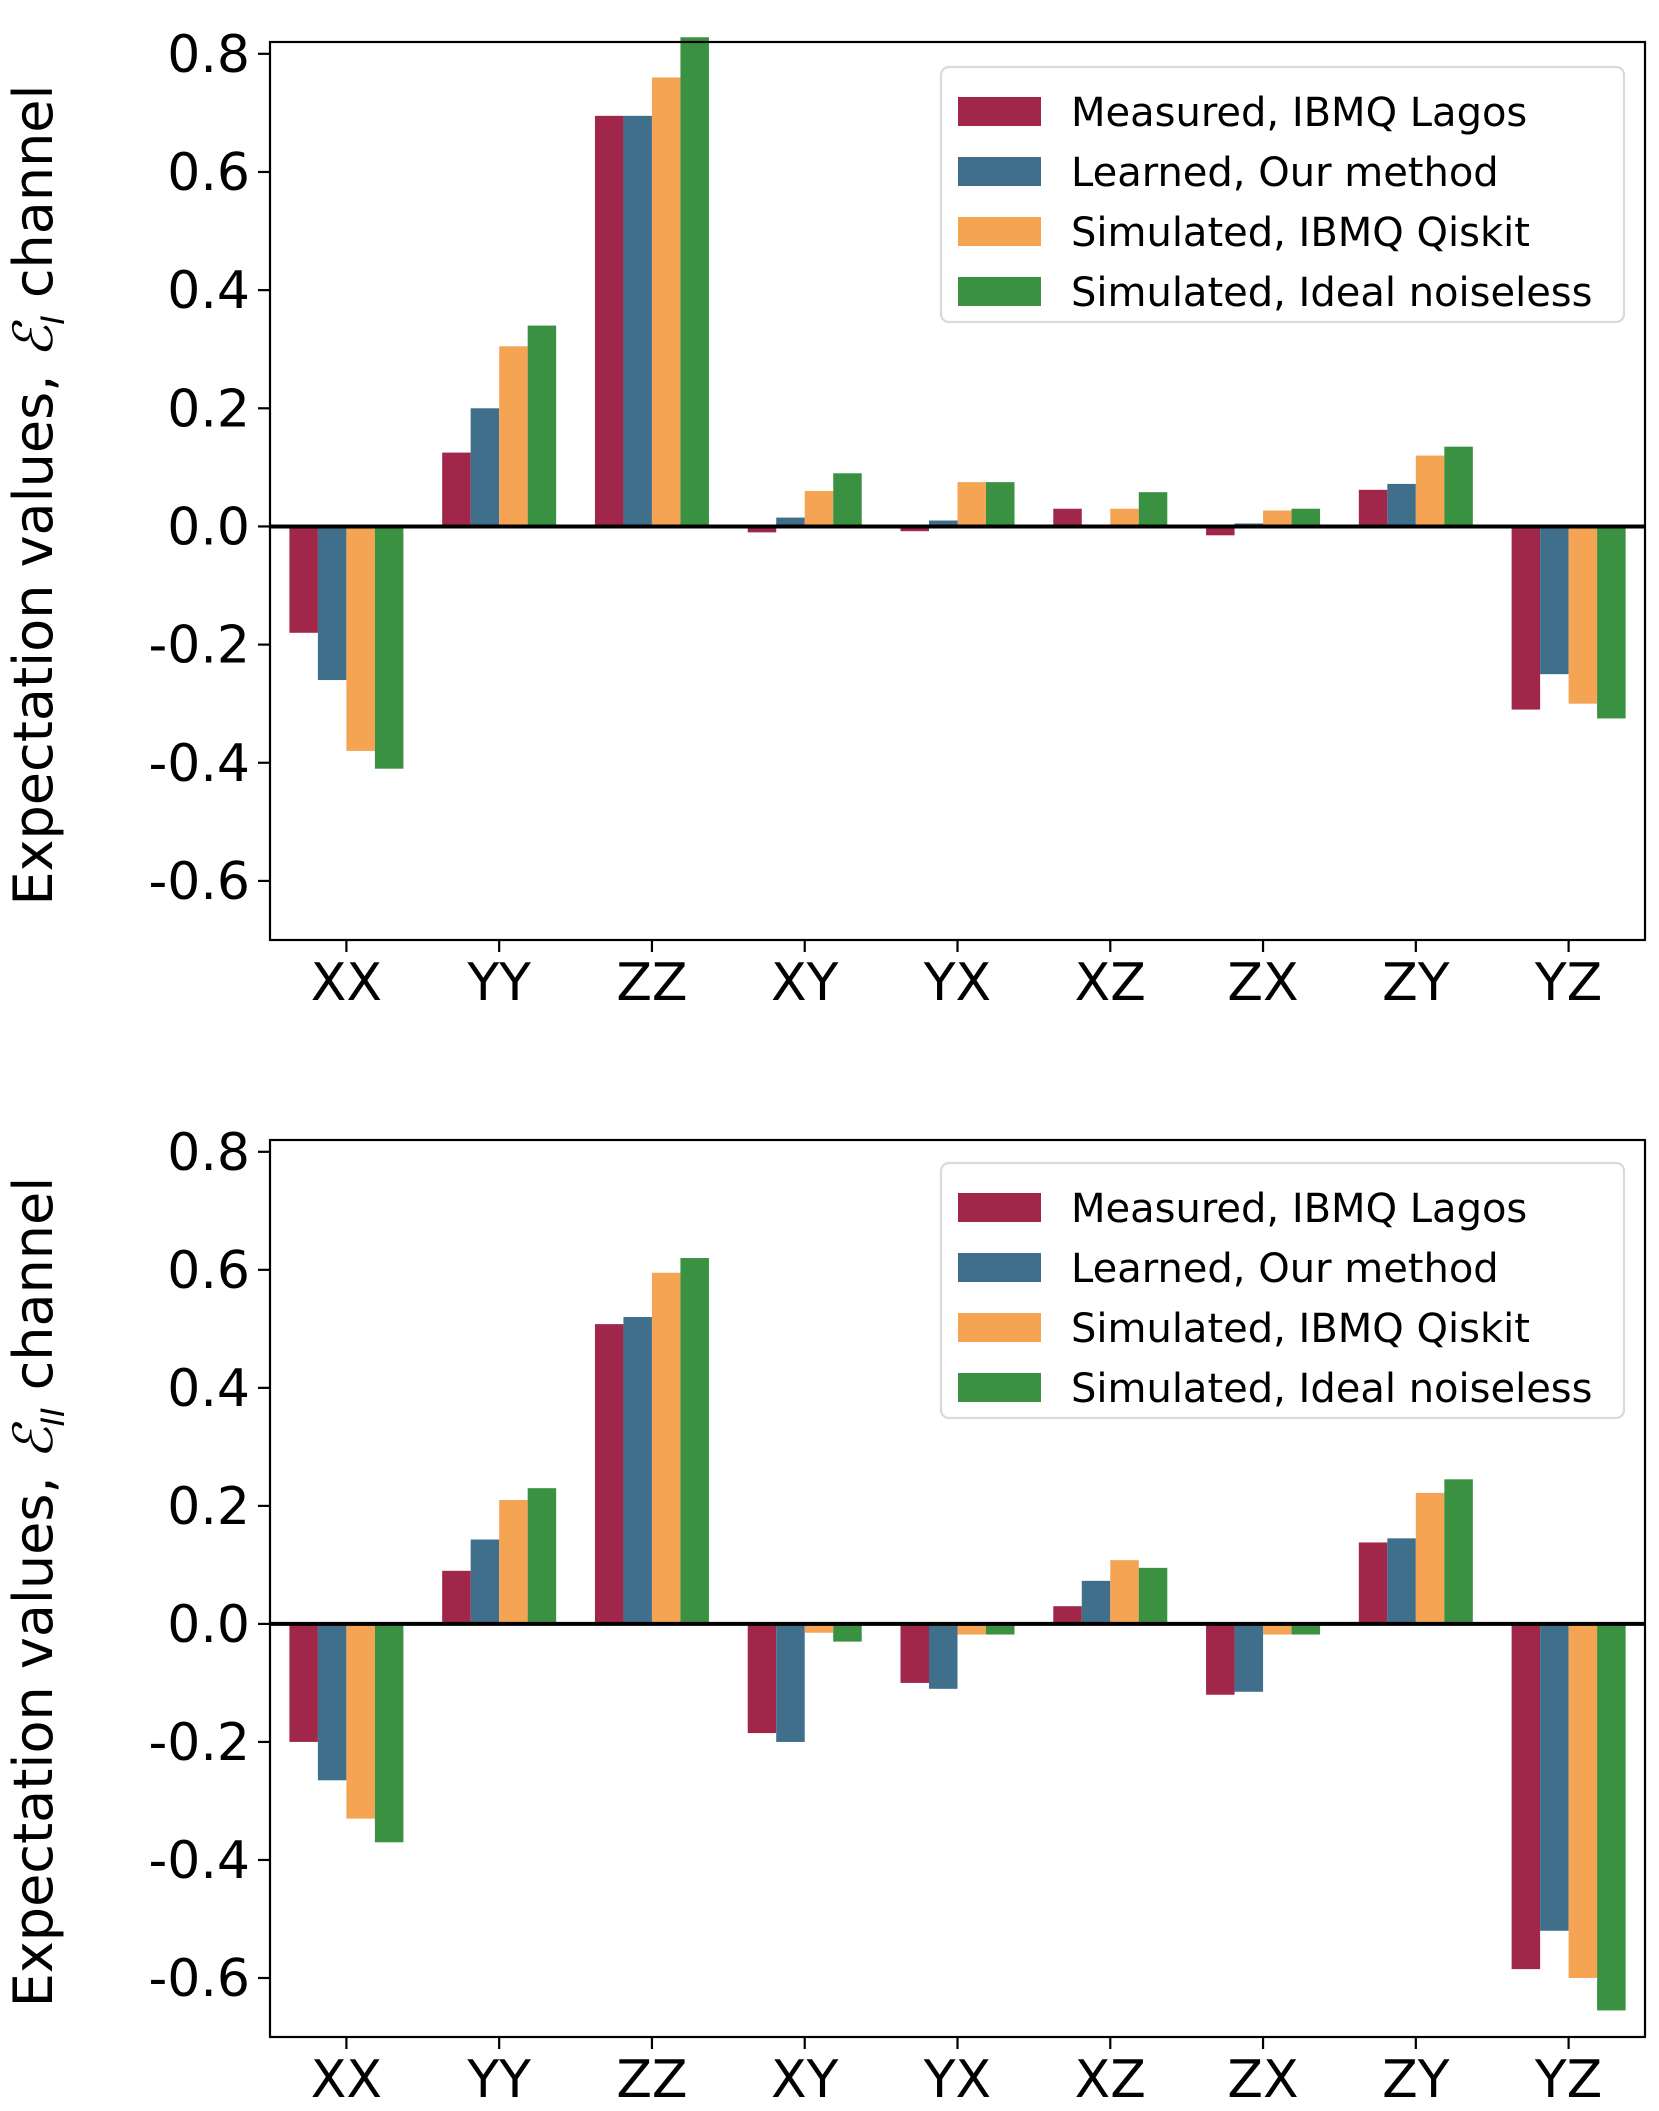 This screenshot has width=1659, height=2111. I want to click on x-tick-label: YX, so click(957, 2080).